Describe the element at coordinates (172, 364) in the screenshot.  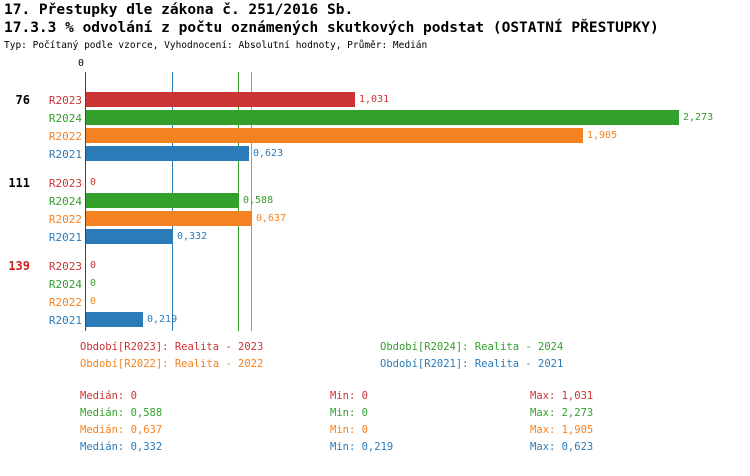
I see `legend-item-r2022: Období[R2022]: Realita - 2022` at that location.